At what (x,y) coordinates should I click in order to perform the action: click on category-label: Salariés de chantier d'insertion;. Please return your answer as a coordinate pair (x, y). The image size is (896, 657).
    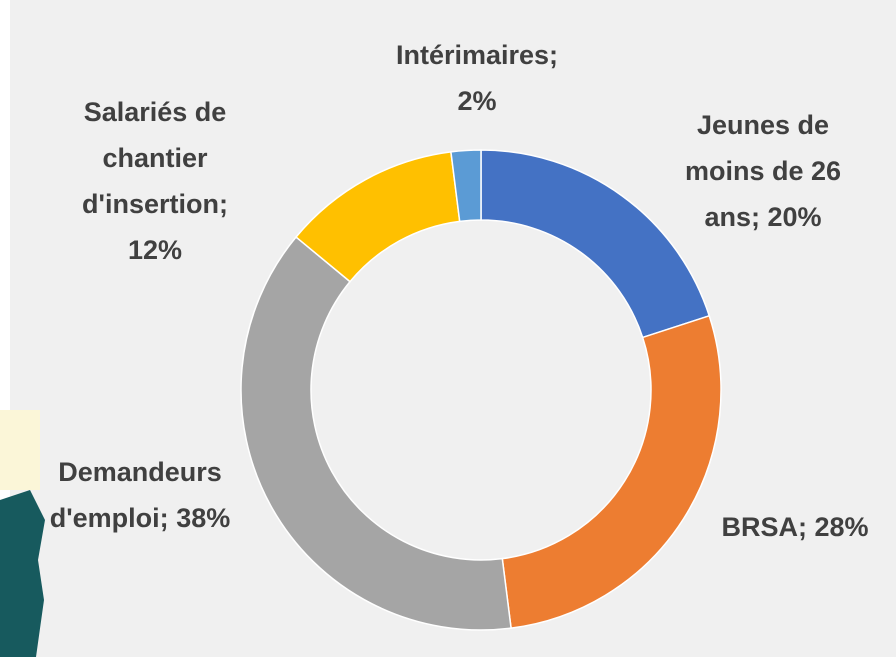
    Looking at the image, I should click on (155, 158).